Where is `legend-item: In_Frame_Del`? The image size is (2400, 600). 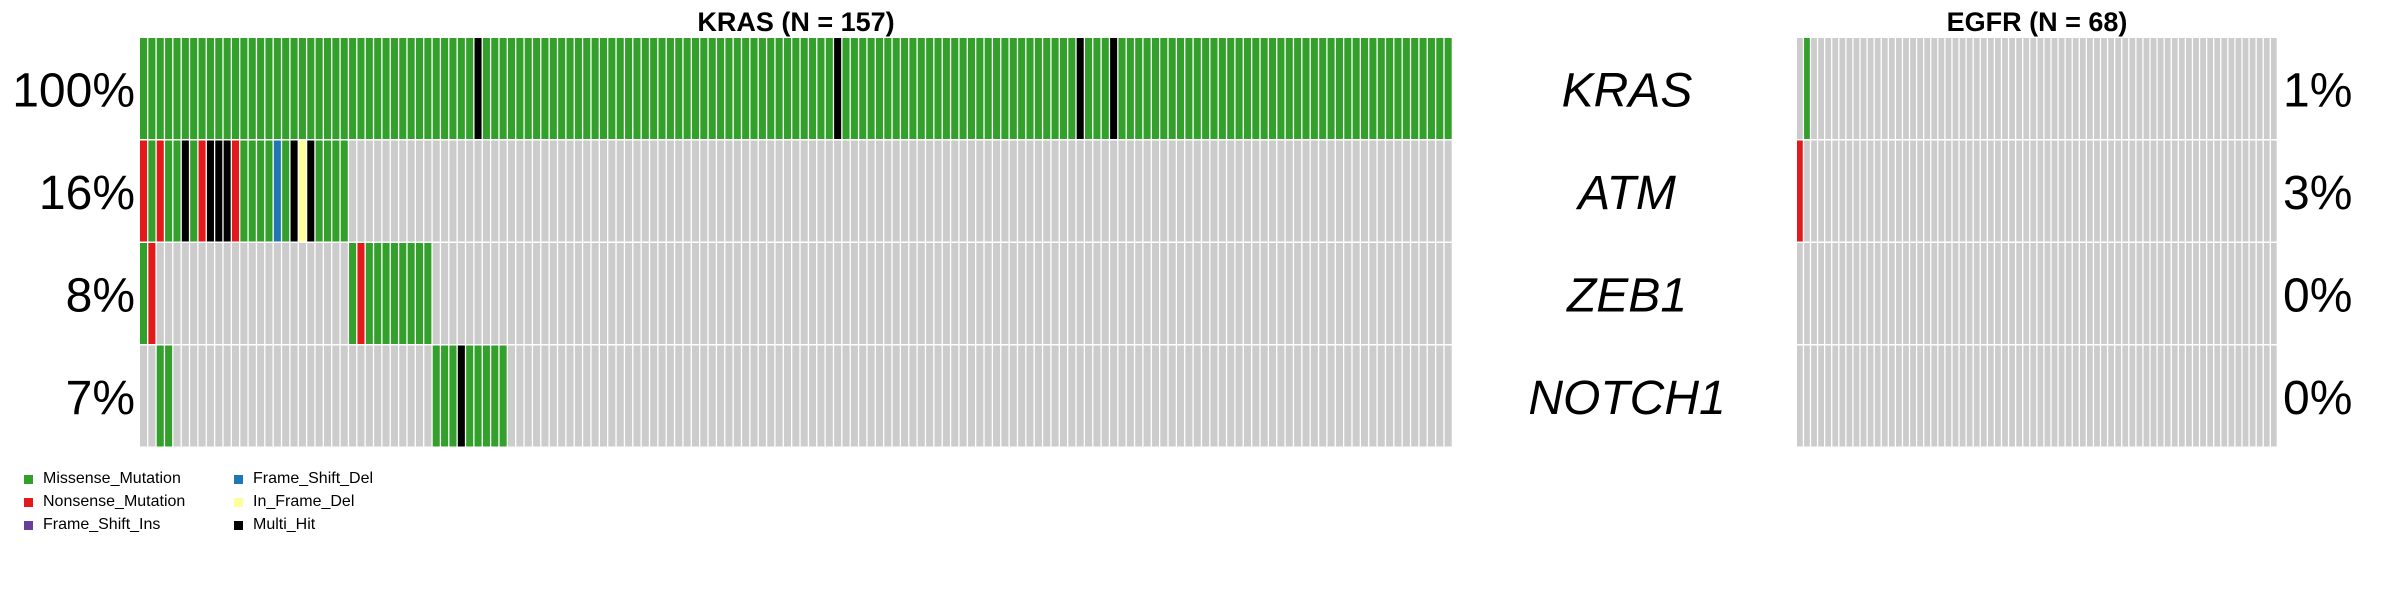
legend-item: In_Frame_Del is located at coordinates (294, 502).